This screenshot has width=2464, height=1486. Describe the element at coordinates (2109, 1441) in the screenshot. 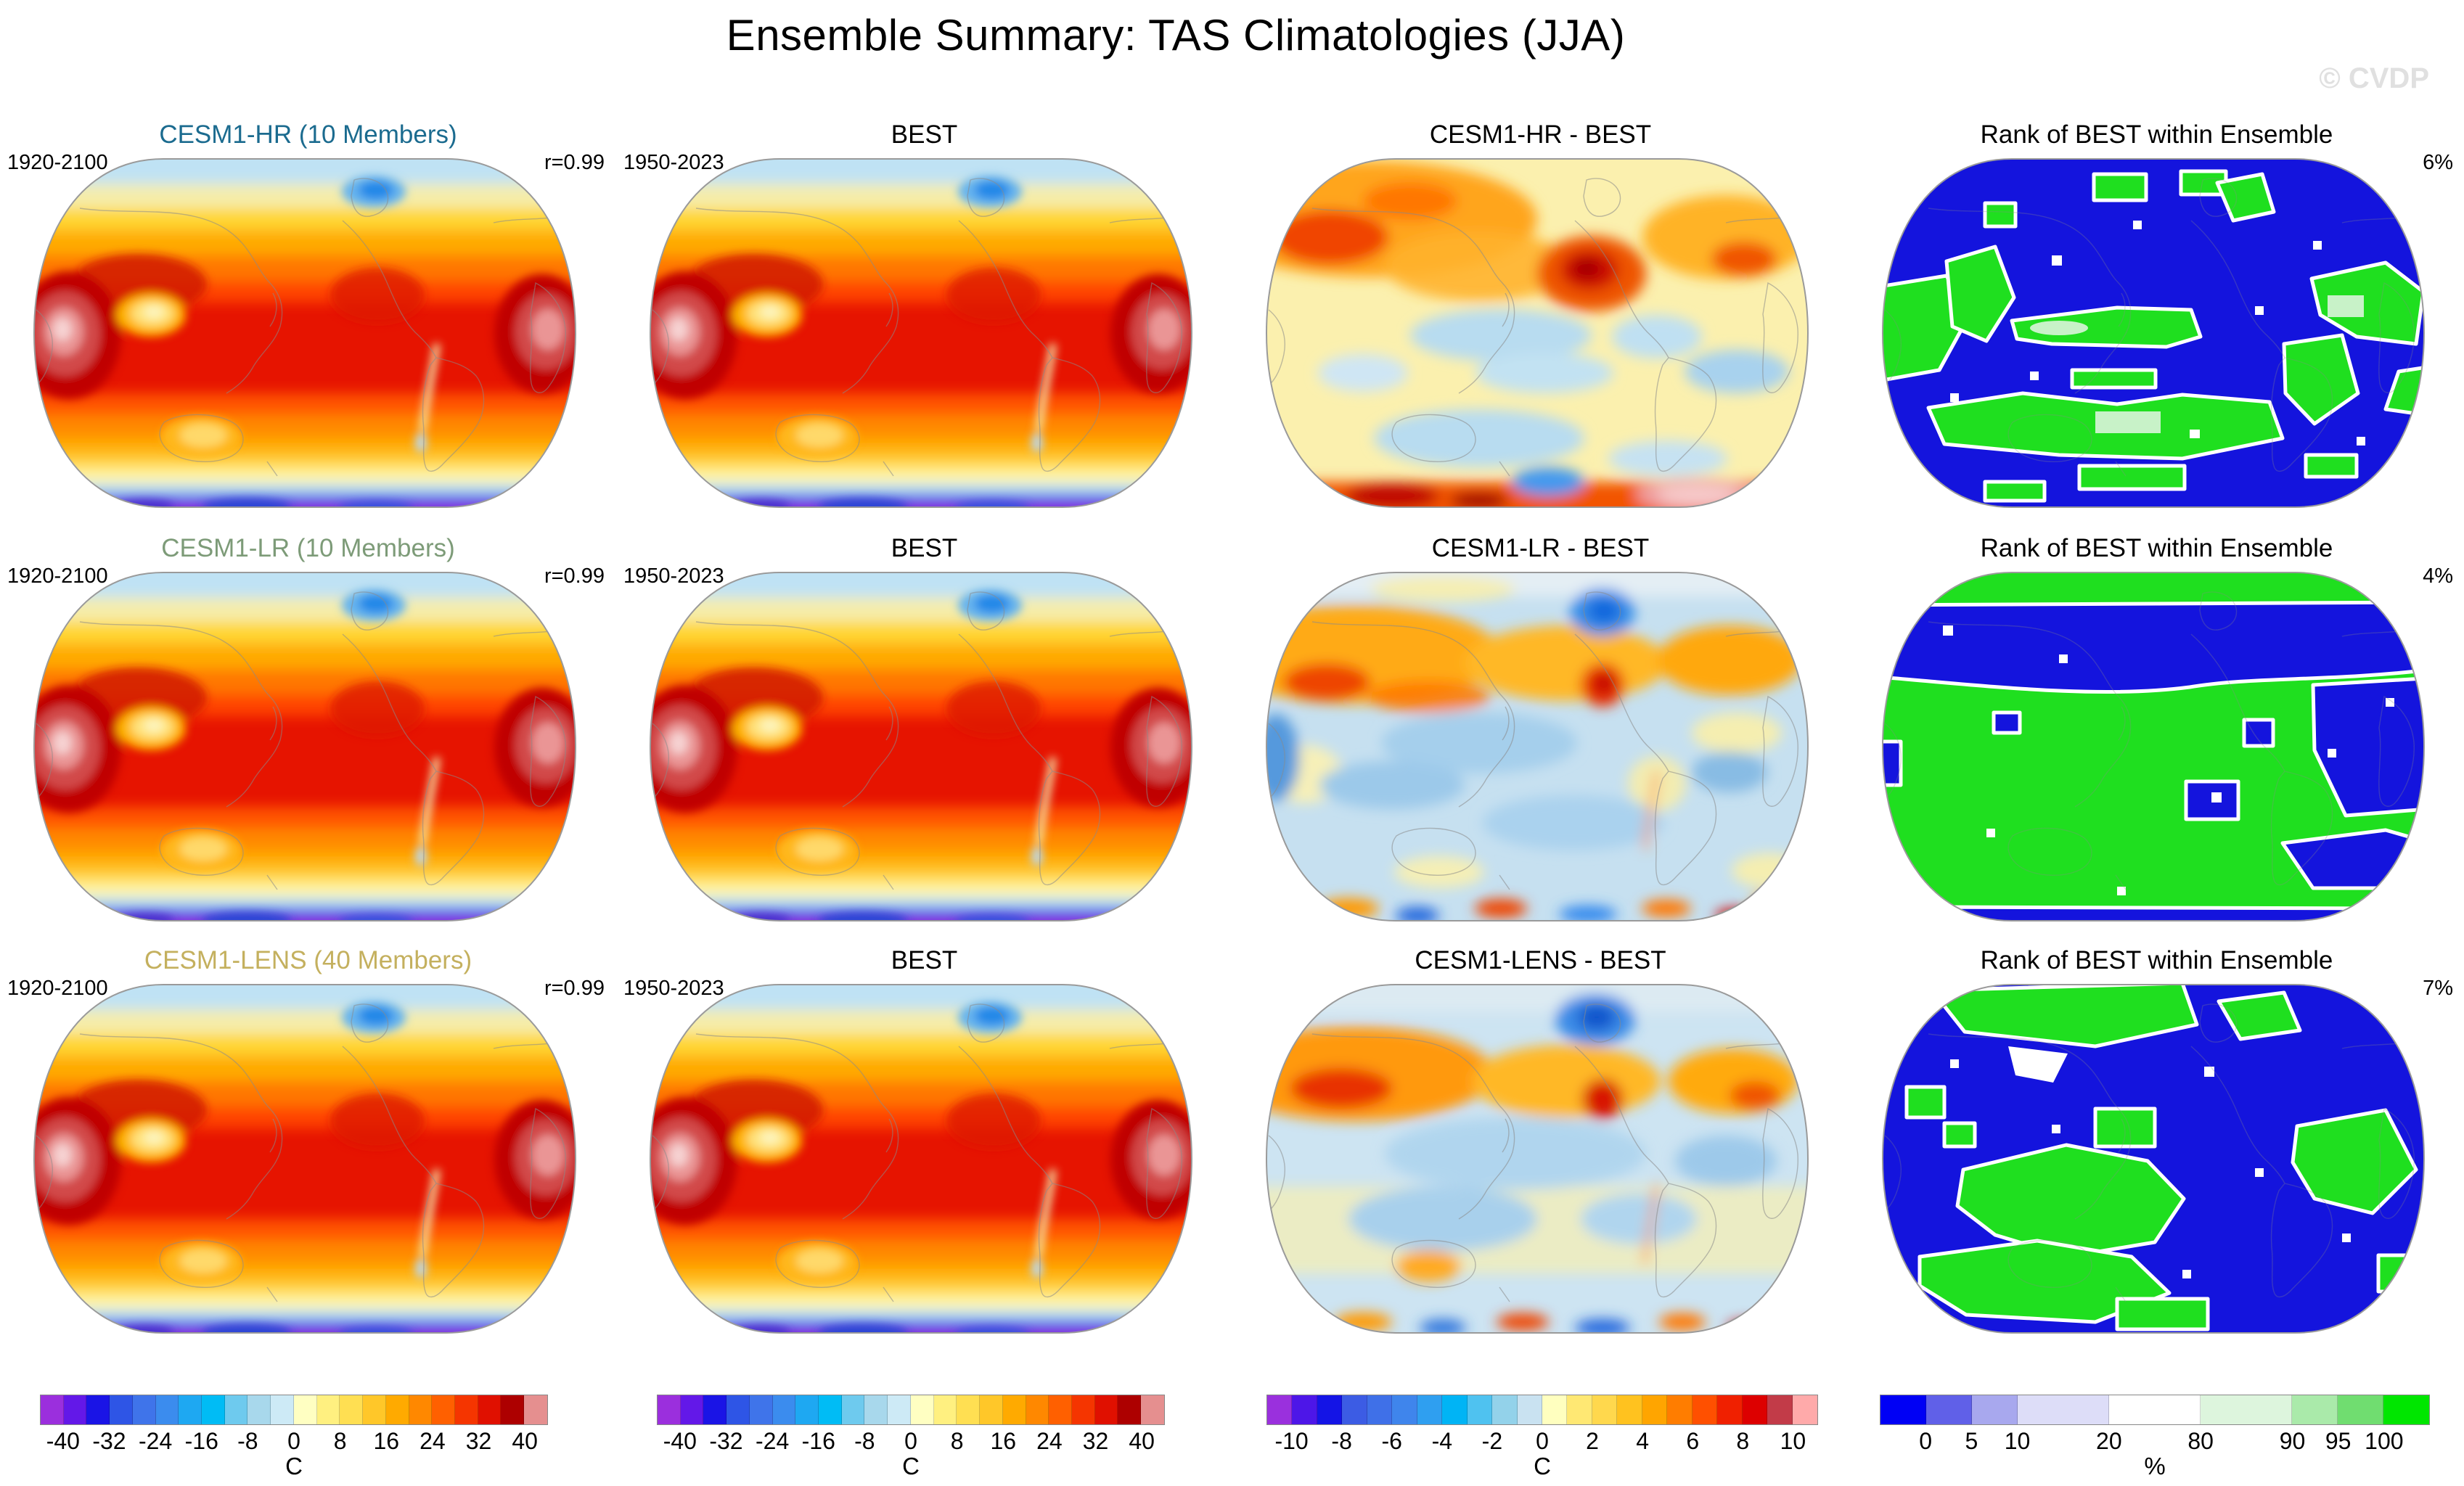

I see `colorbar-tick-label: 20` at that location.